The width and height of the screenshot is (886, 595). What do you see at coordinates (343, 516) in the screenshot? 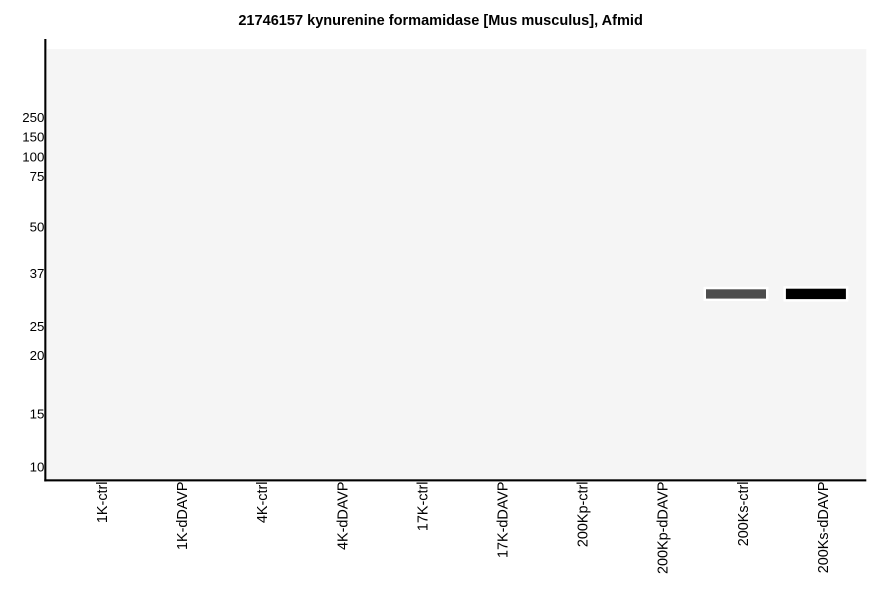
I see `svg-text: 4K-dDAVP` at bounding box center [343, 516].